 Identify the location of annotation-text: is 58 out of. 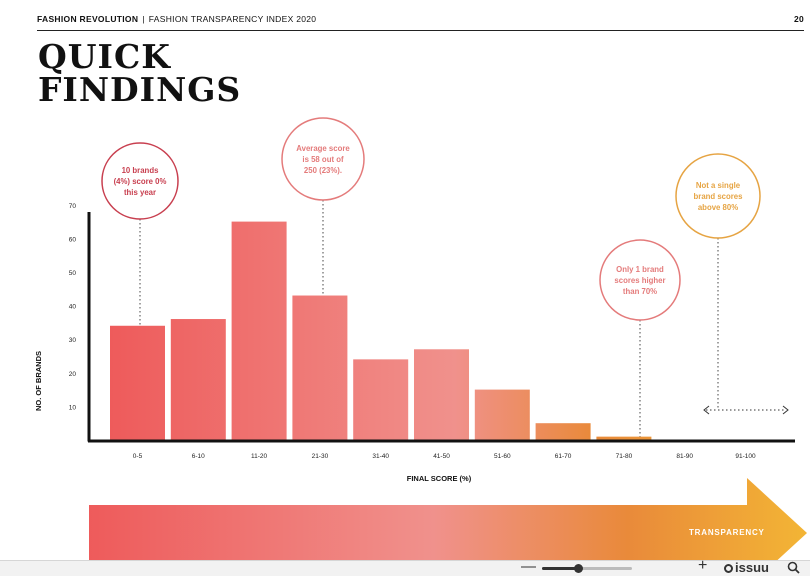
(323, 159).